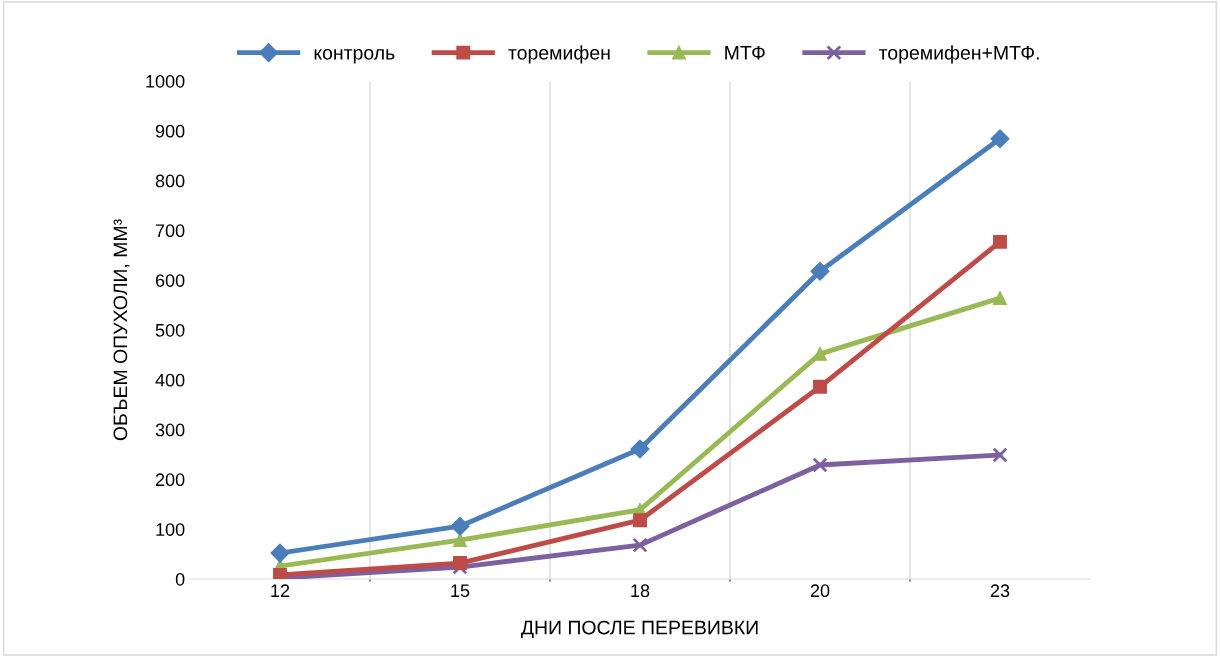  I want to click on y-tick-label: 700, so click(170, 231).